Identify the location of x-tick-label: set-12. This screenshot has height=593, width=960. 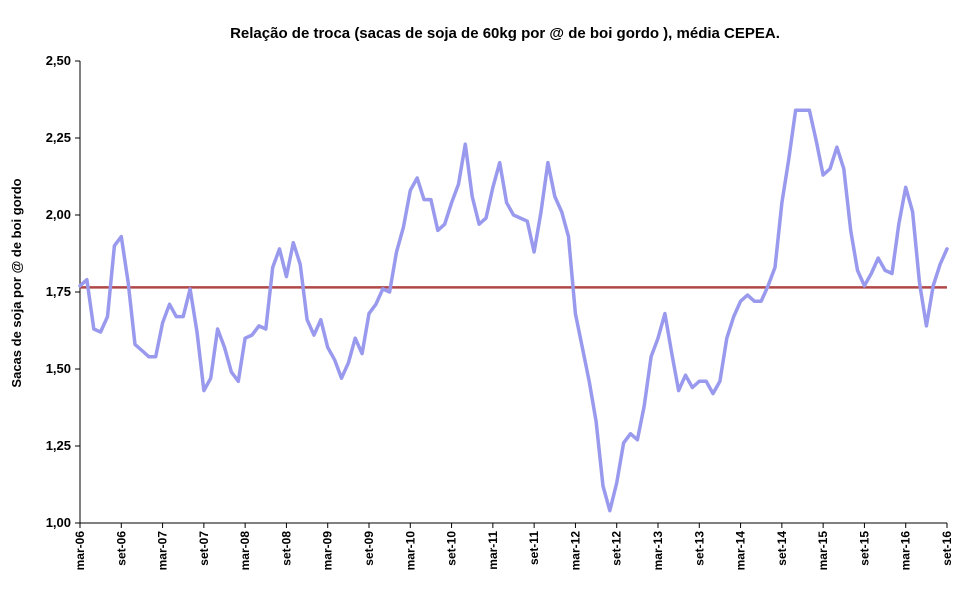
(617, 548).